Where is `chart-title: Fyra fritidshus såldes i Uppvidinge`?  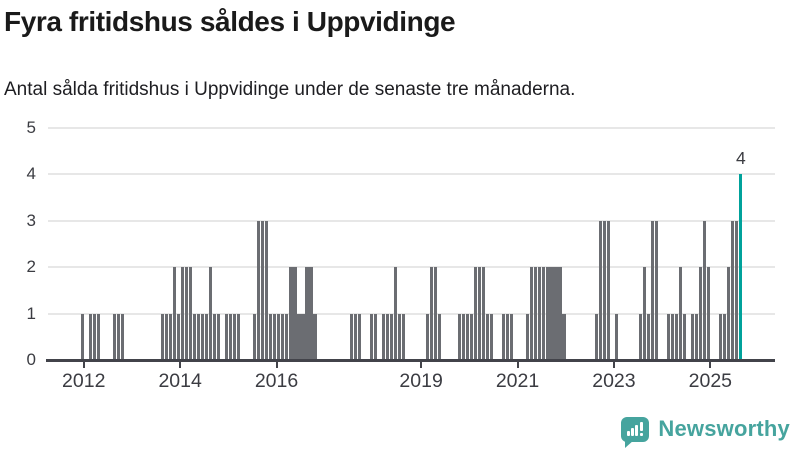 chart-title: Fyra fritidshus såldes i Uppvidinge is located at coordinates (230, 21).